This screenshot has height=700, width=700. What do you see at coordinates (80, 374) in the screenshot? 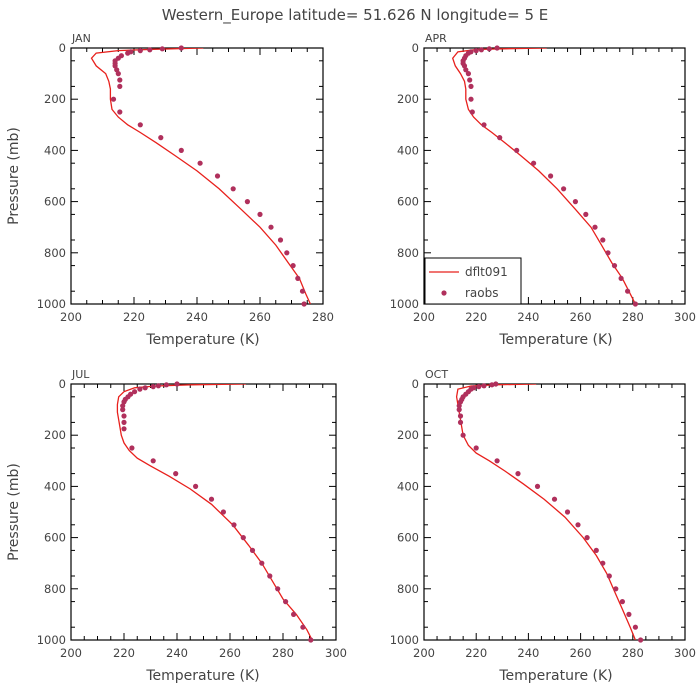
I see `panel-label: JUL` at bounding box center [80, 374].